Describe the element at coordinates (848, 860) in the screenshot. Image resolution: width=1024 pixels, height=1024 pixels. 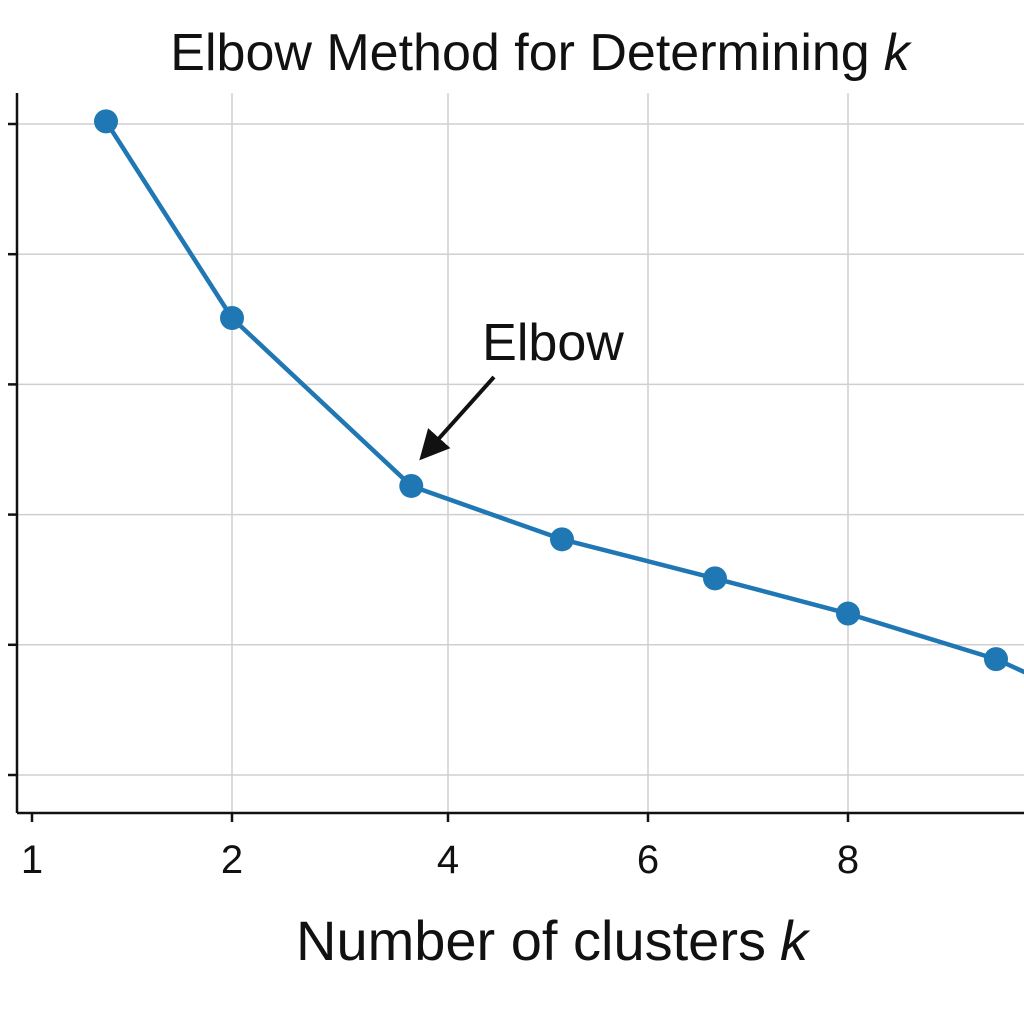
I see `x-tick-label: 8` at that location.